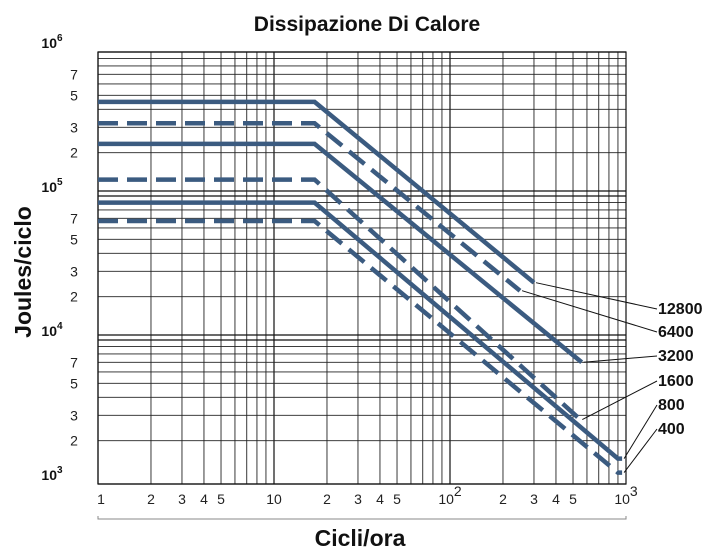  Describe the element at coordinates (671, 429) in the screenshot. I see `legend-label-400: 400` at that location.